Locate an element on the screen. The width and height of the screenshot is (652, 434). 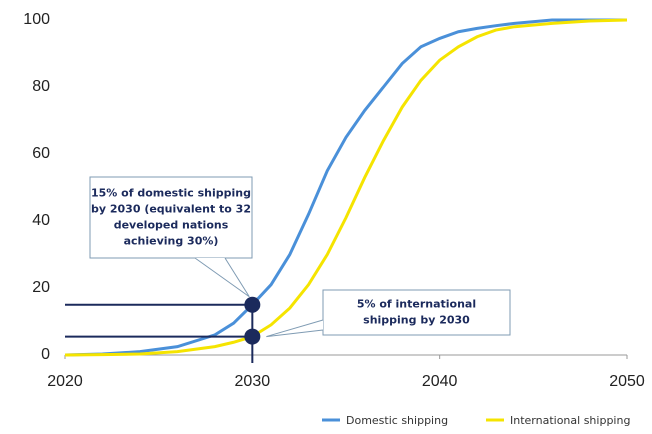
y-tick-label: 20 is located at coordinates (41, 287).